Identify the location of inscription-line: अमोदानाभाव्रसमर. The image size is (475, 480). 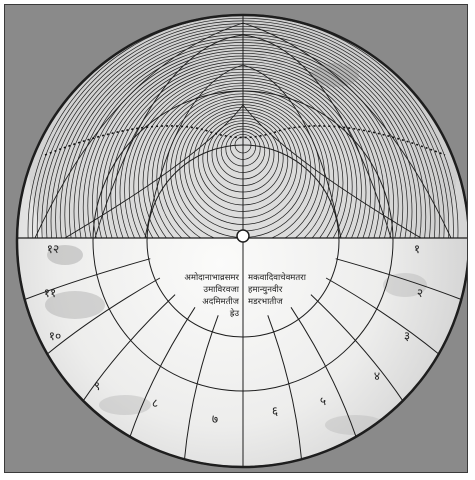
(211, 277).